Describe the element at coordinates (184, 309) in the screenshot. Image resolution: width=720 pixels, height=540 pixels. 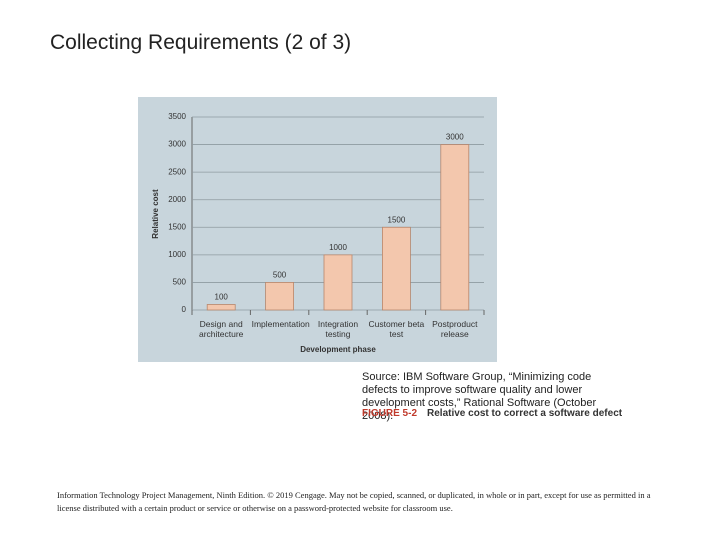
I see `y-tick-label: 0` at that location.